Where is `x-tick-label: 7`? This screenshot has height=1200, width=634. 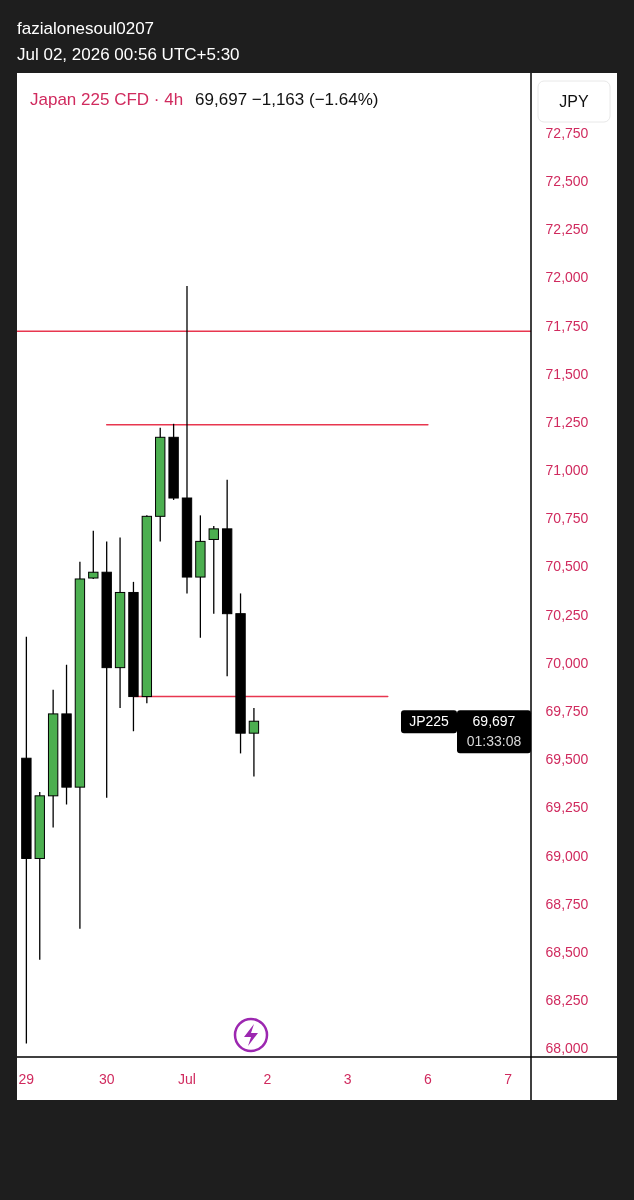 x-tick-label: 7 is located at coordinates (508, 1079).